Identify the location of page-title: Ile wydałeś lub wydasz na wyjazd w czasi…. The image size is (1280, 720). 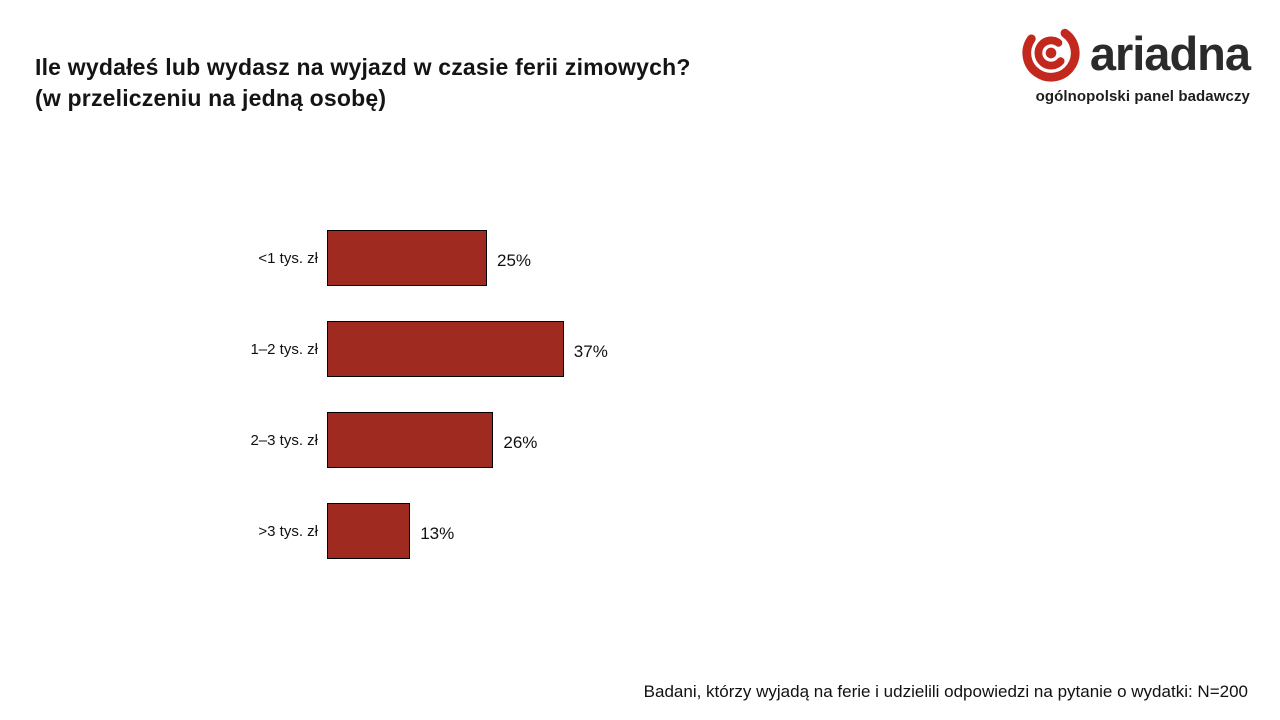
(363, 83).